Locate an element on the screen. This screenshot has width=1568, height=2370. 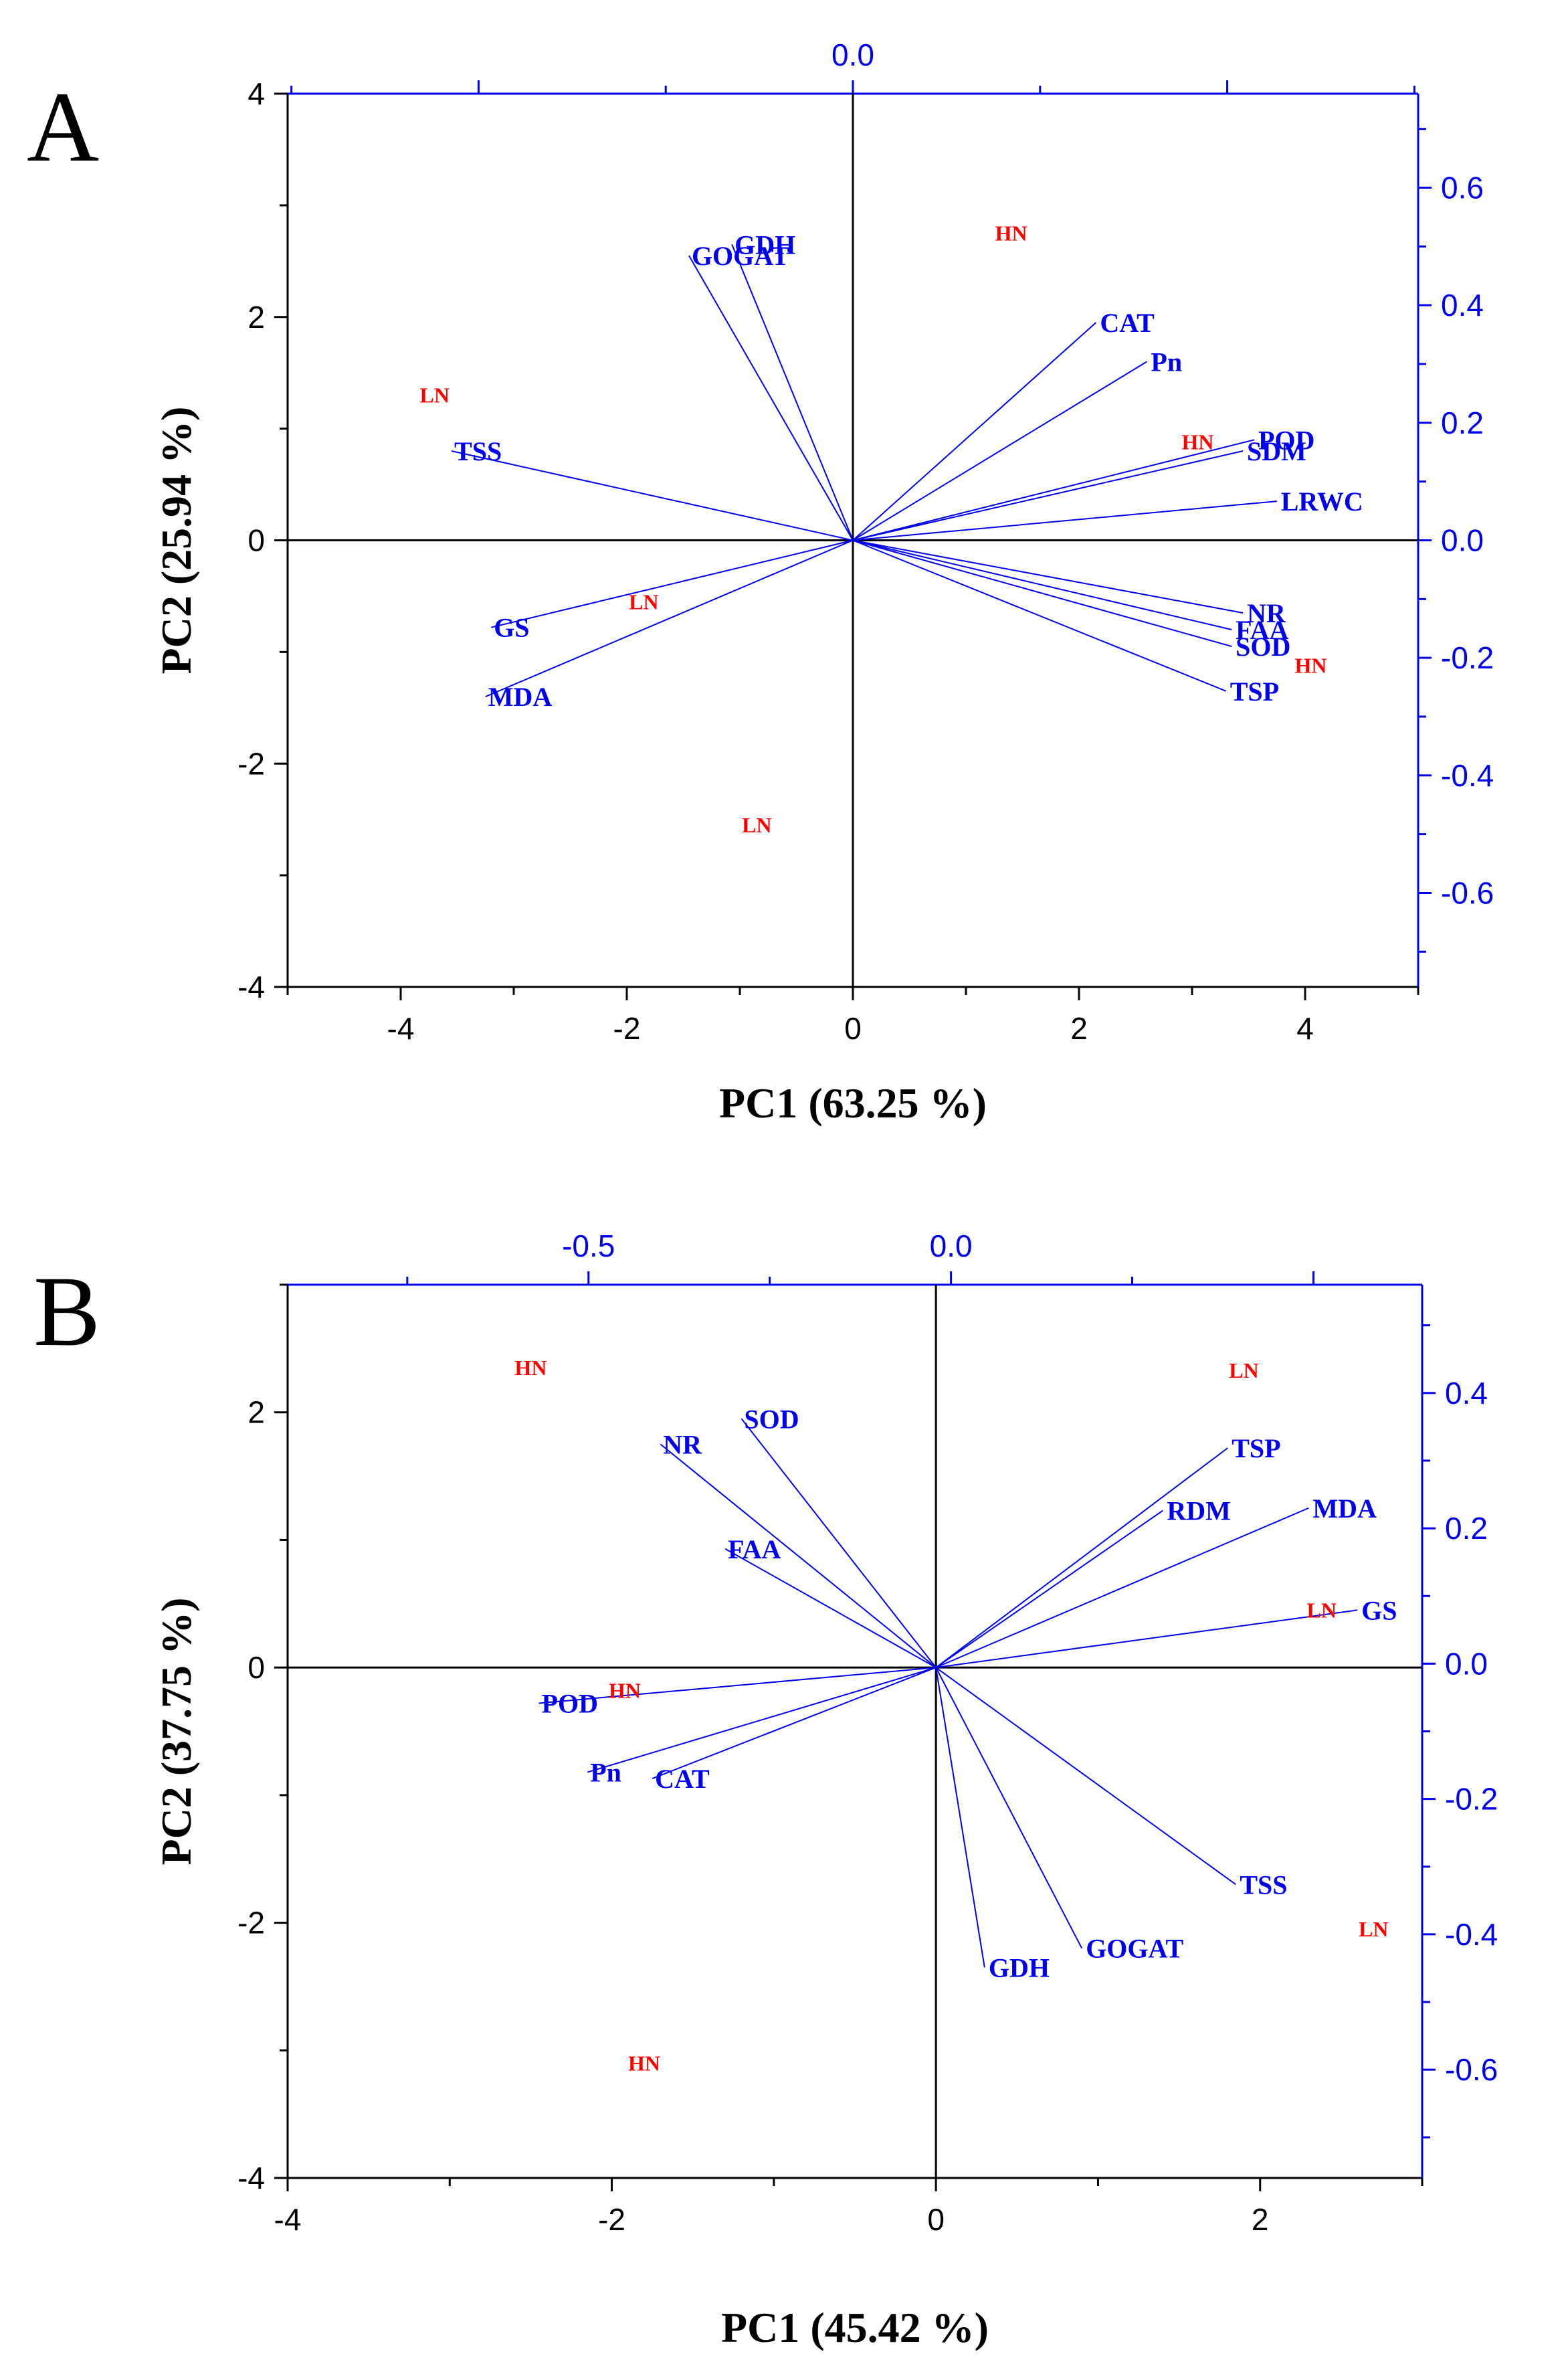
panel-b-vector-pn is located at coordinates (762, 1720).